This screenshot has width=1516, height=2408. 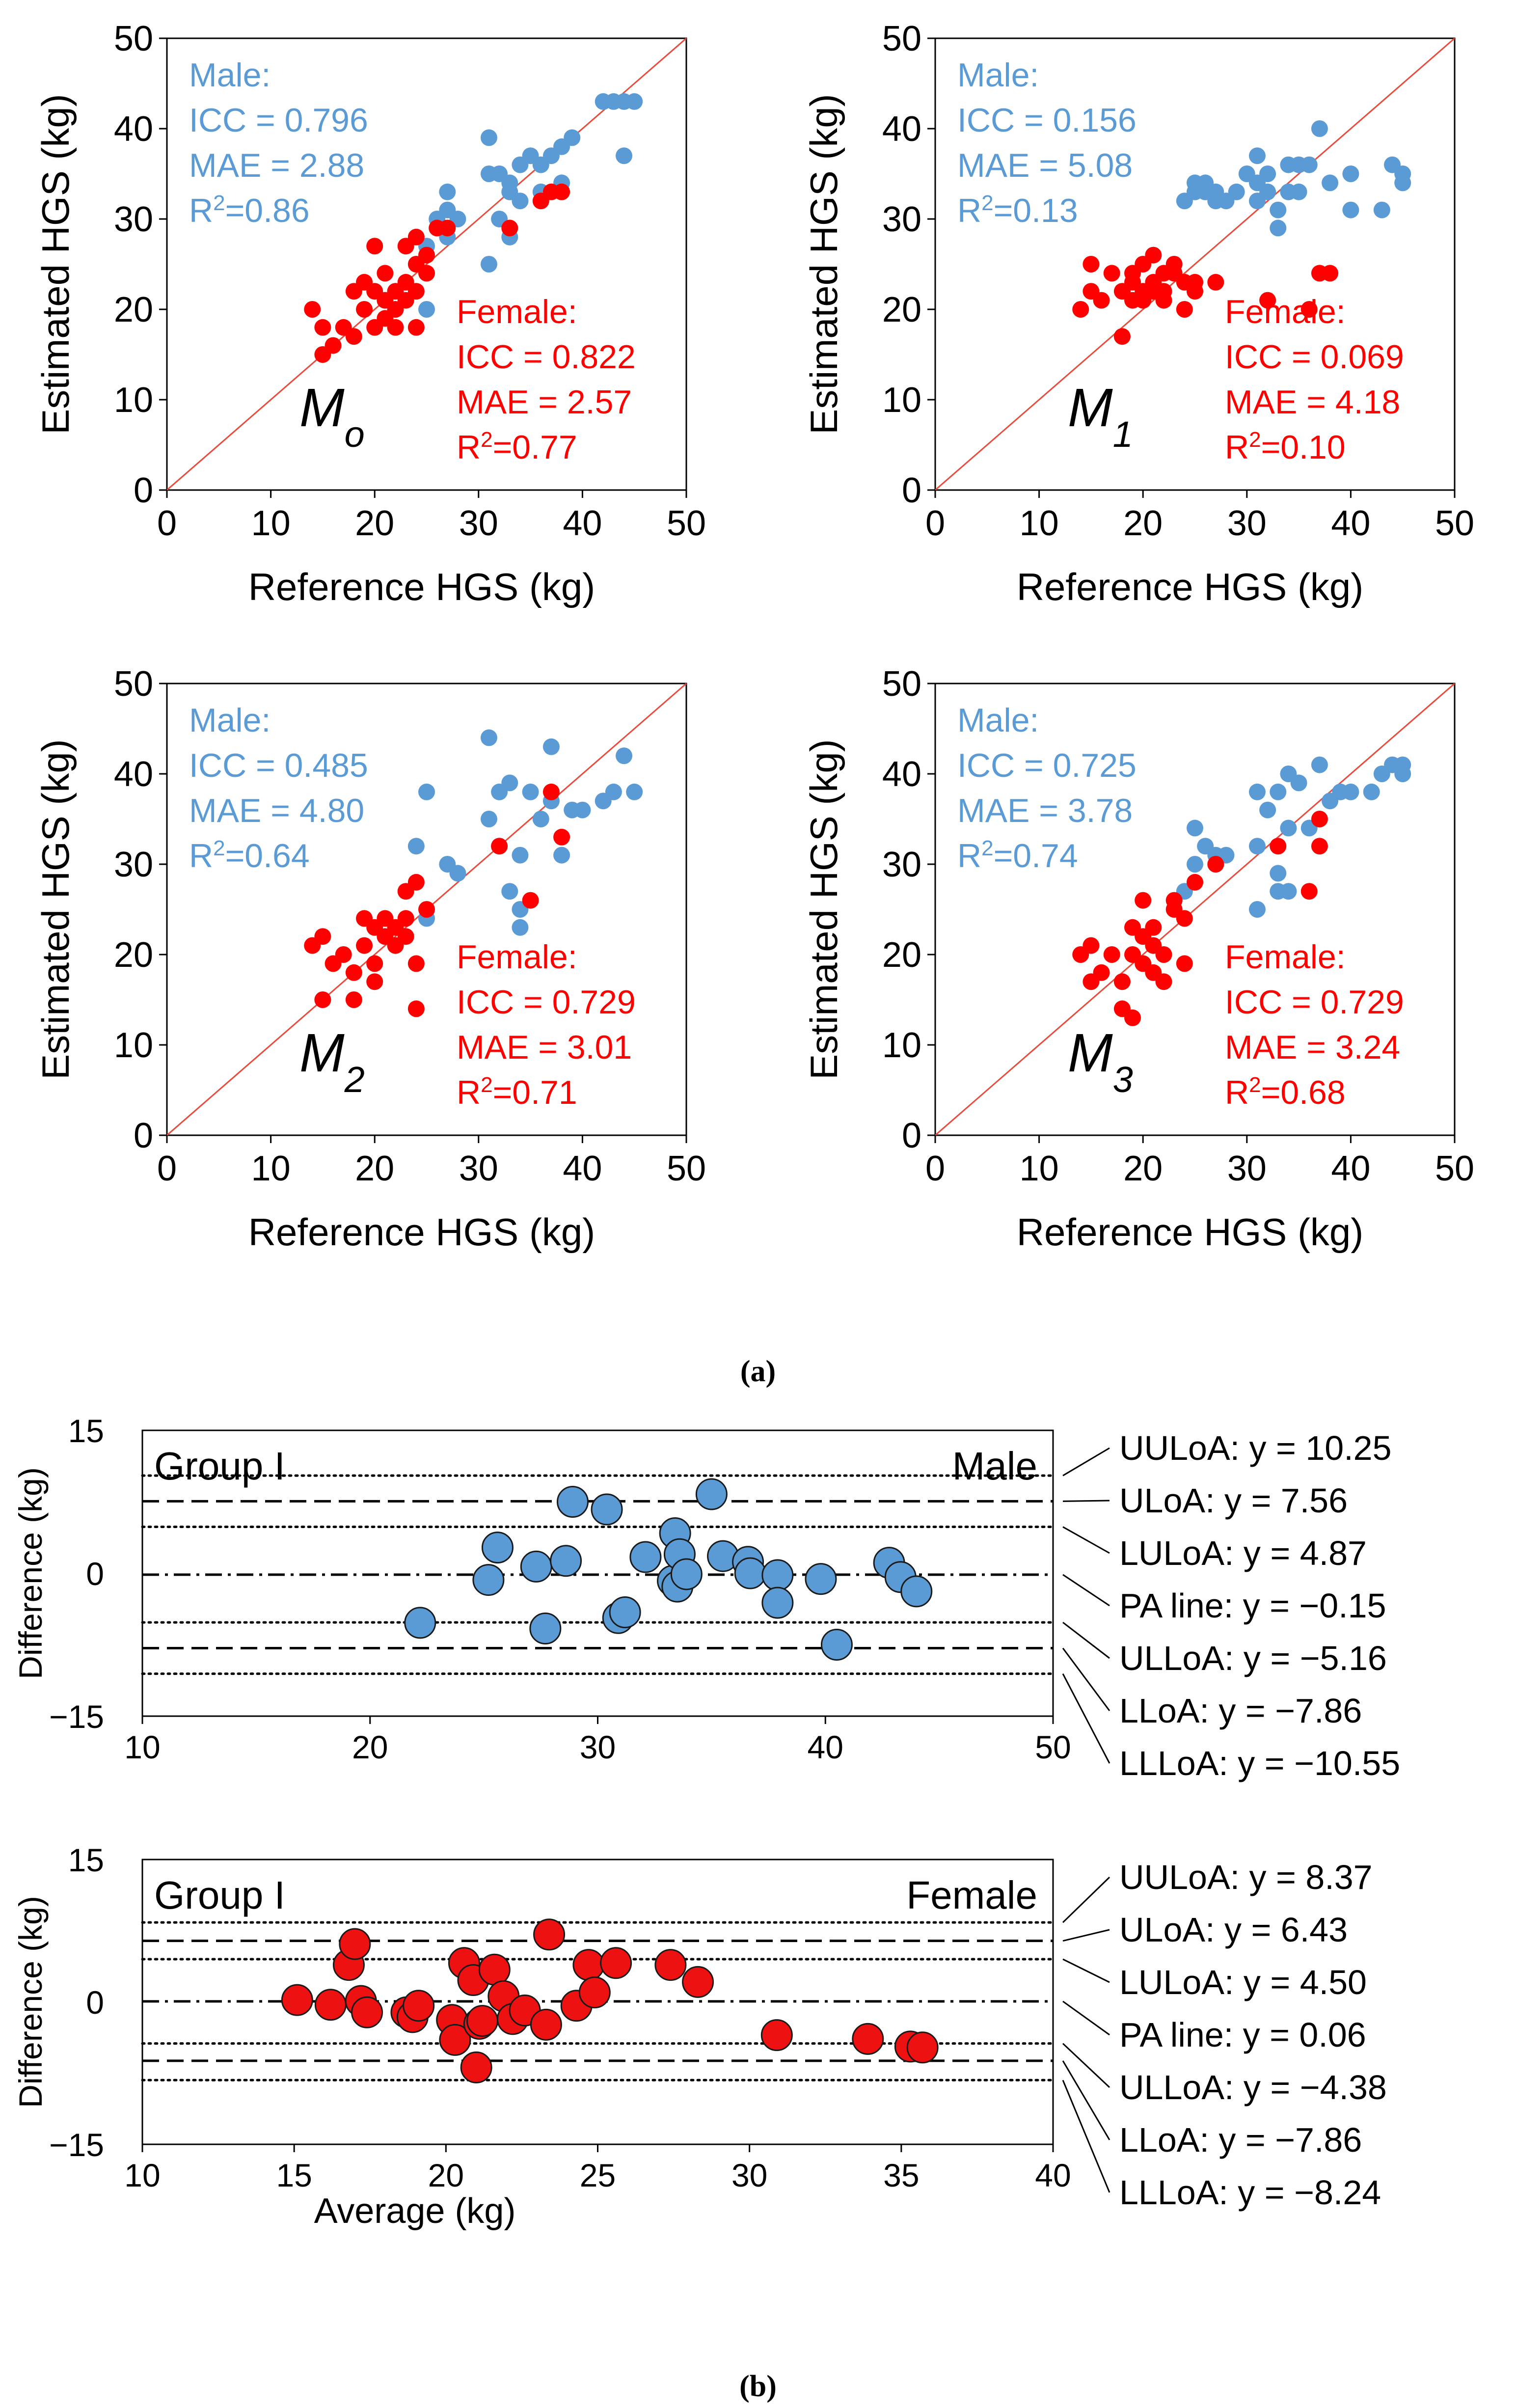 What do you see at coordinates (1240, 1711) in the screenshot?
I see `reference-line-label: LLoA: y = −7.86` at bounding box center [1240, 1711].